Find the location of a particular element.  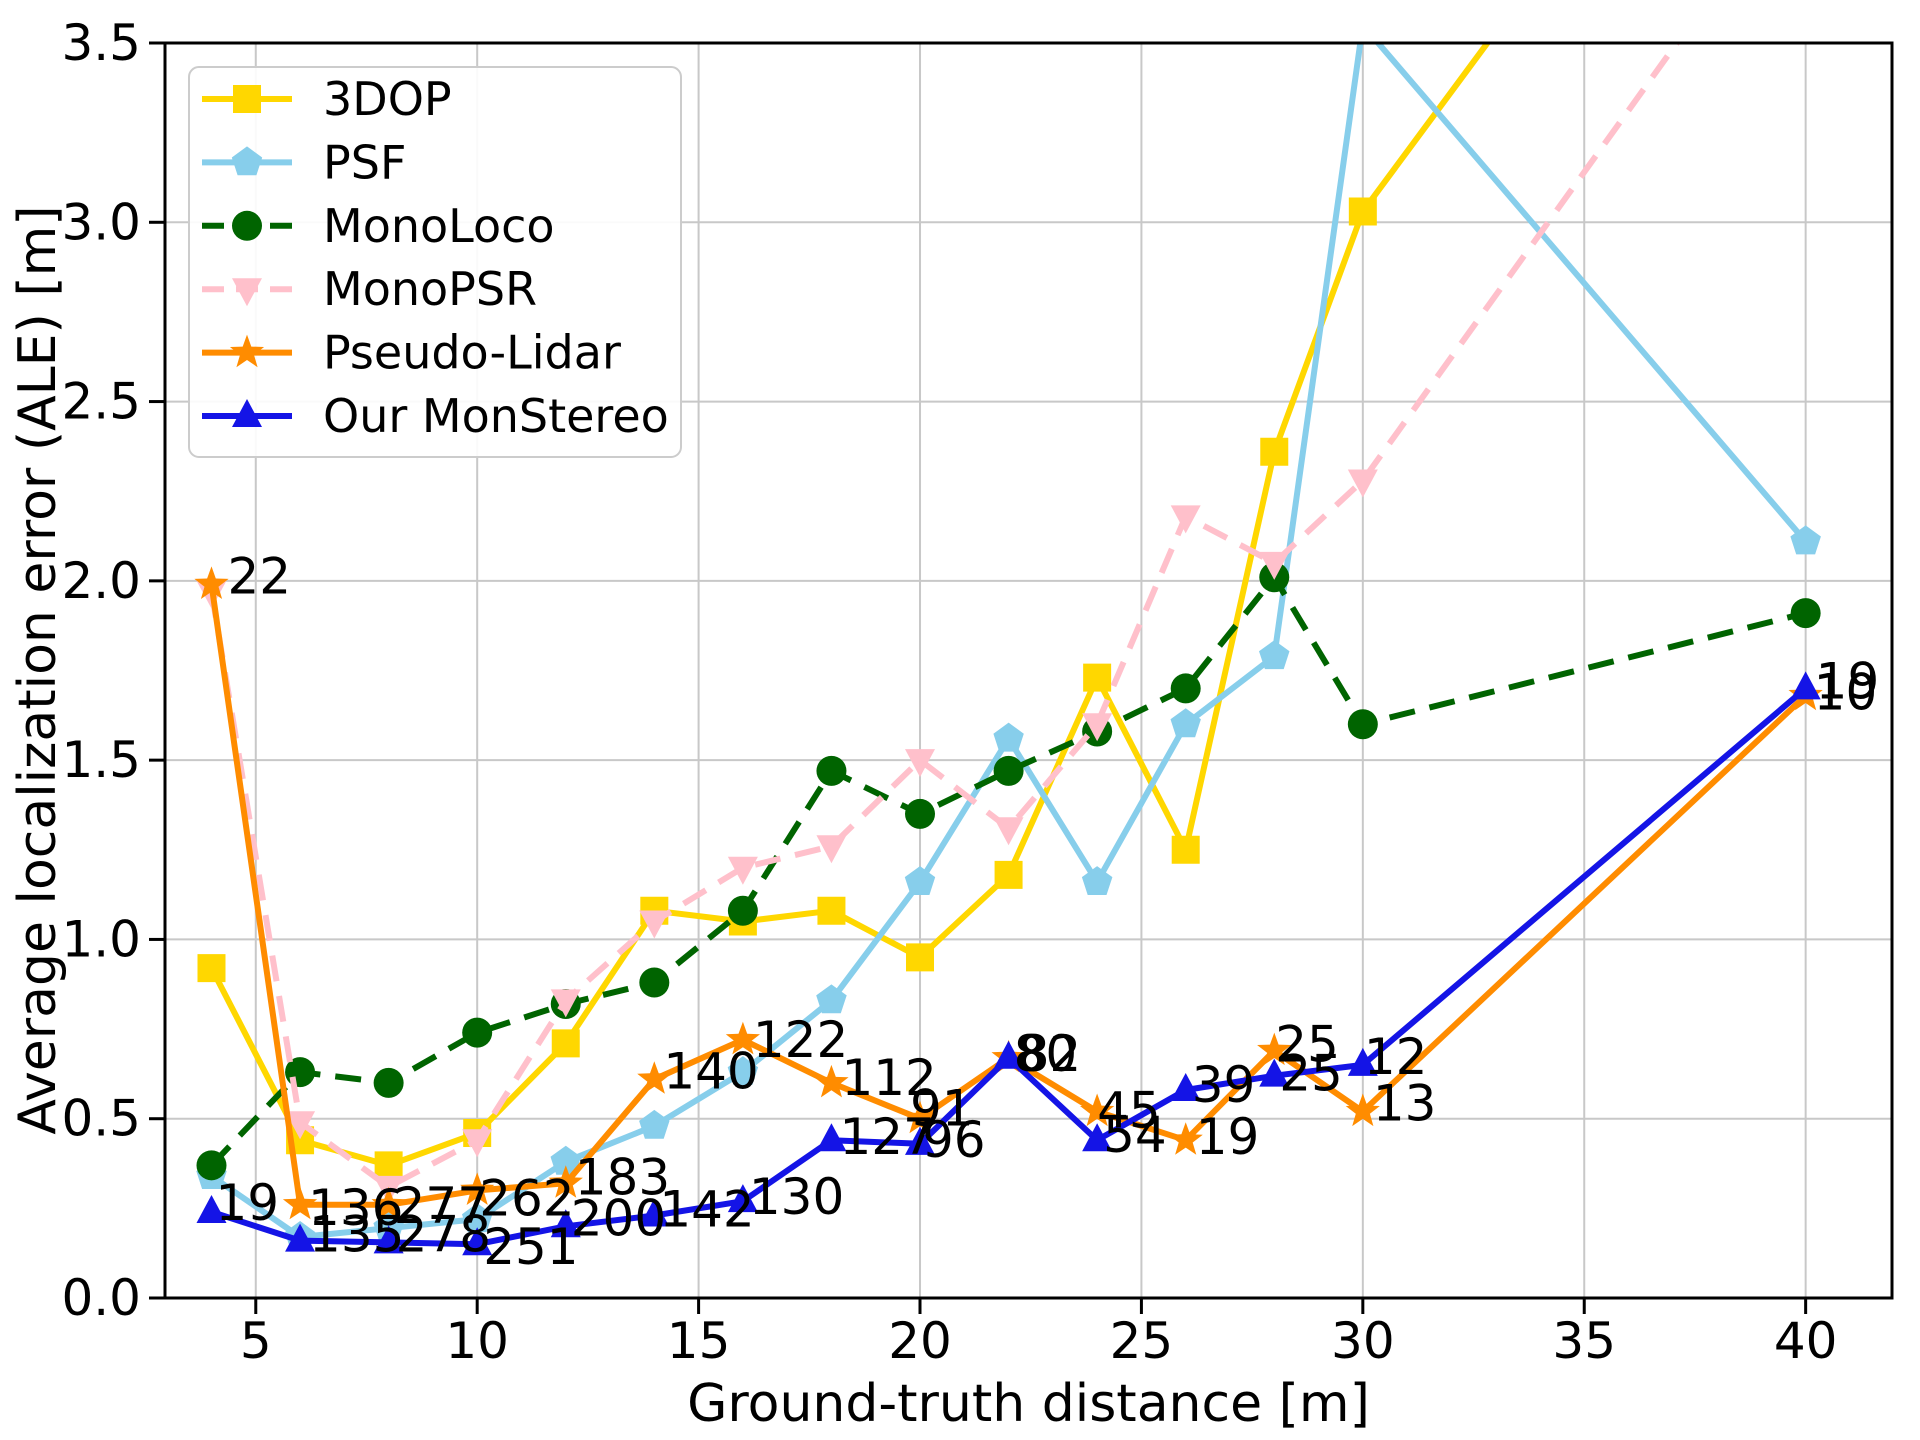

count-annotation: 10 is located at coordinates (1846, 693).